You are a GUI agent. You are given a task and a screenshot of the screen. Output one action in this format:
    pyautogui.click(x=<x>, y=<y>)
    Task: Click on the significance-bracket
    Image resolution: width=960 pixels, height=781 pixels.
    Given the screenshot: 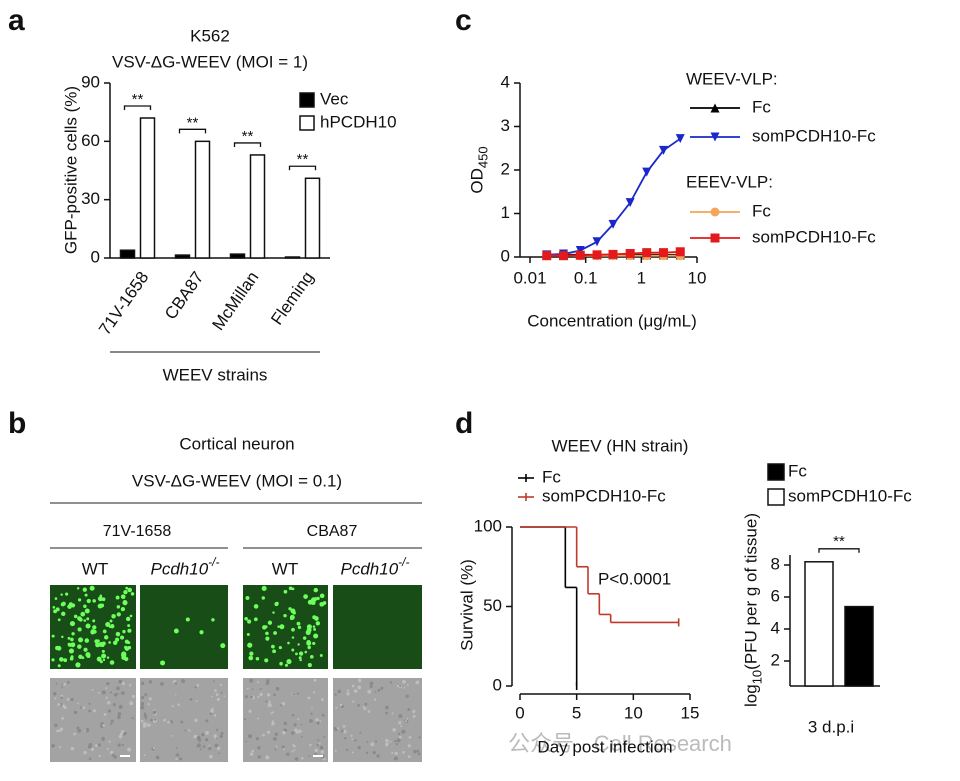 What is the action you would take?
    pyautogui.click(x=302, y=168)
    